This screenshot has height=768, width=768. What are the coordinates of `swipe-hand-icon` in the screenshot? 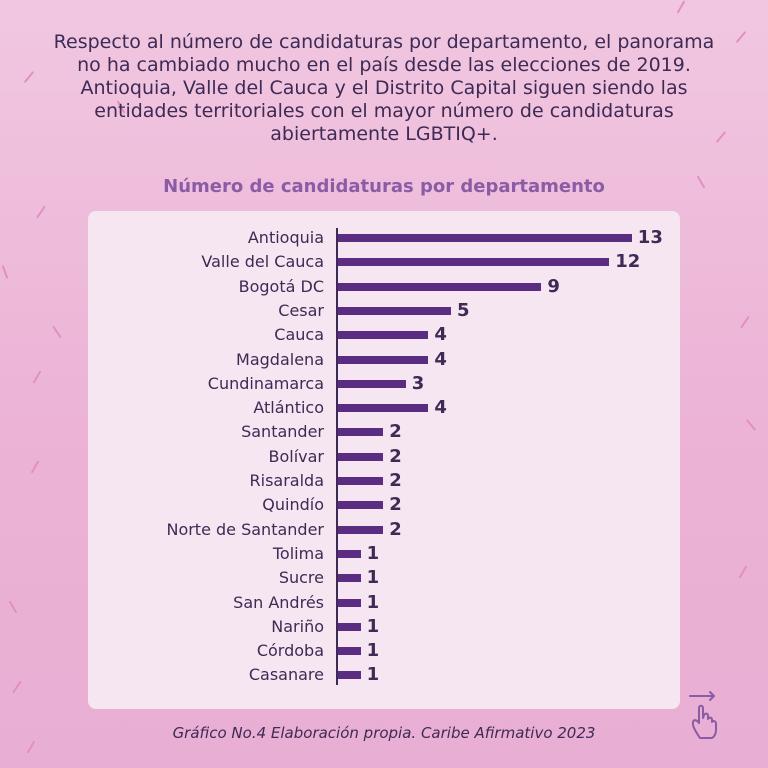 It's located at (703, 715).